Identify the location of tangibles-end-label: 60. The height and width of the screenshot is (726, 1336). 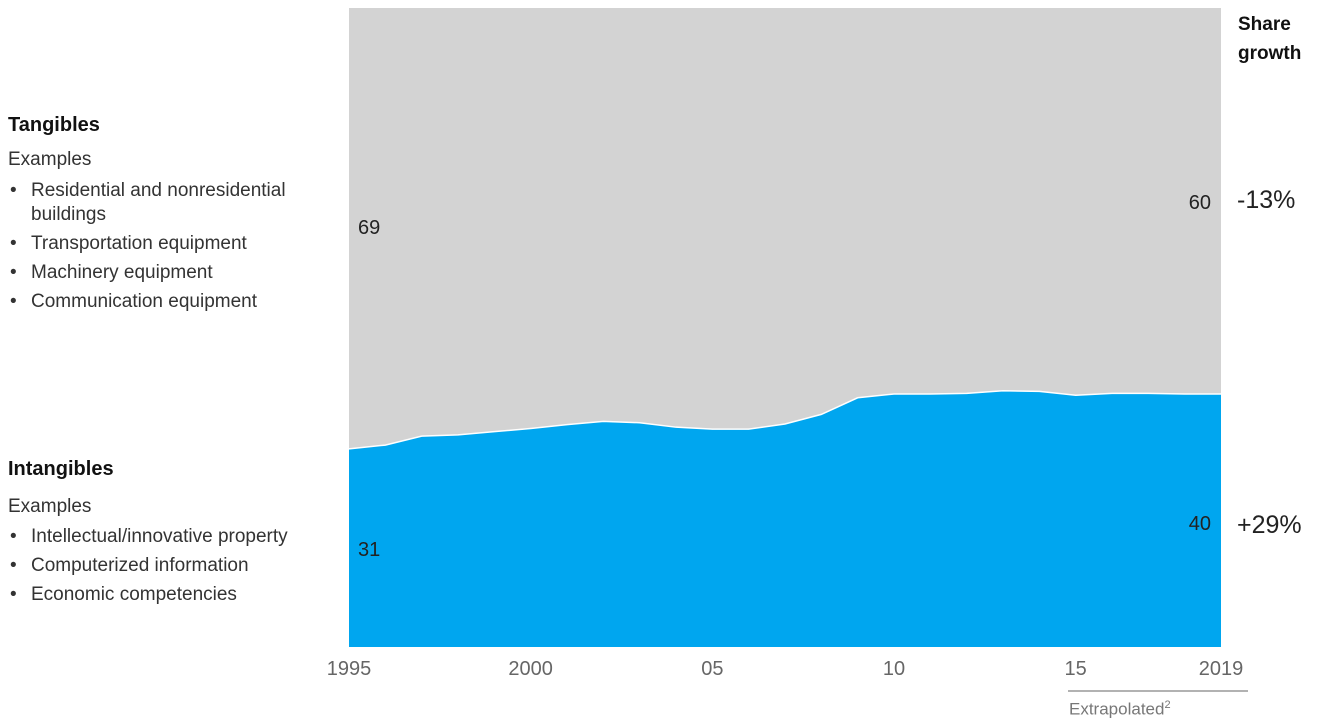
(1200, 203).